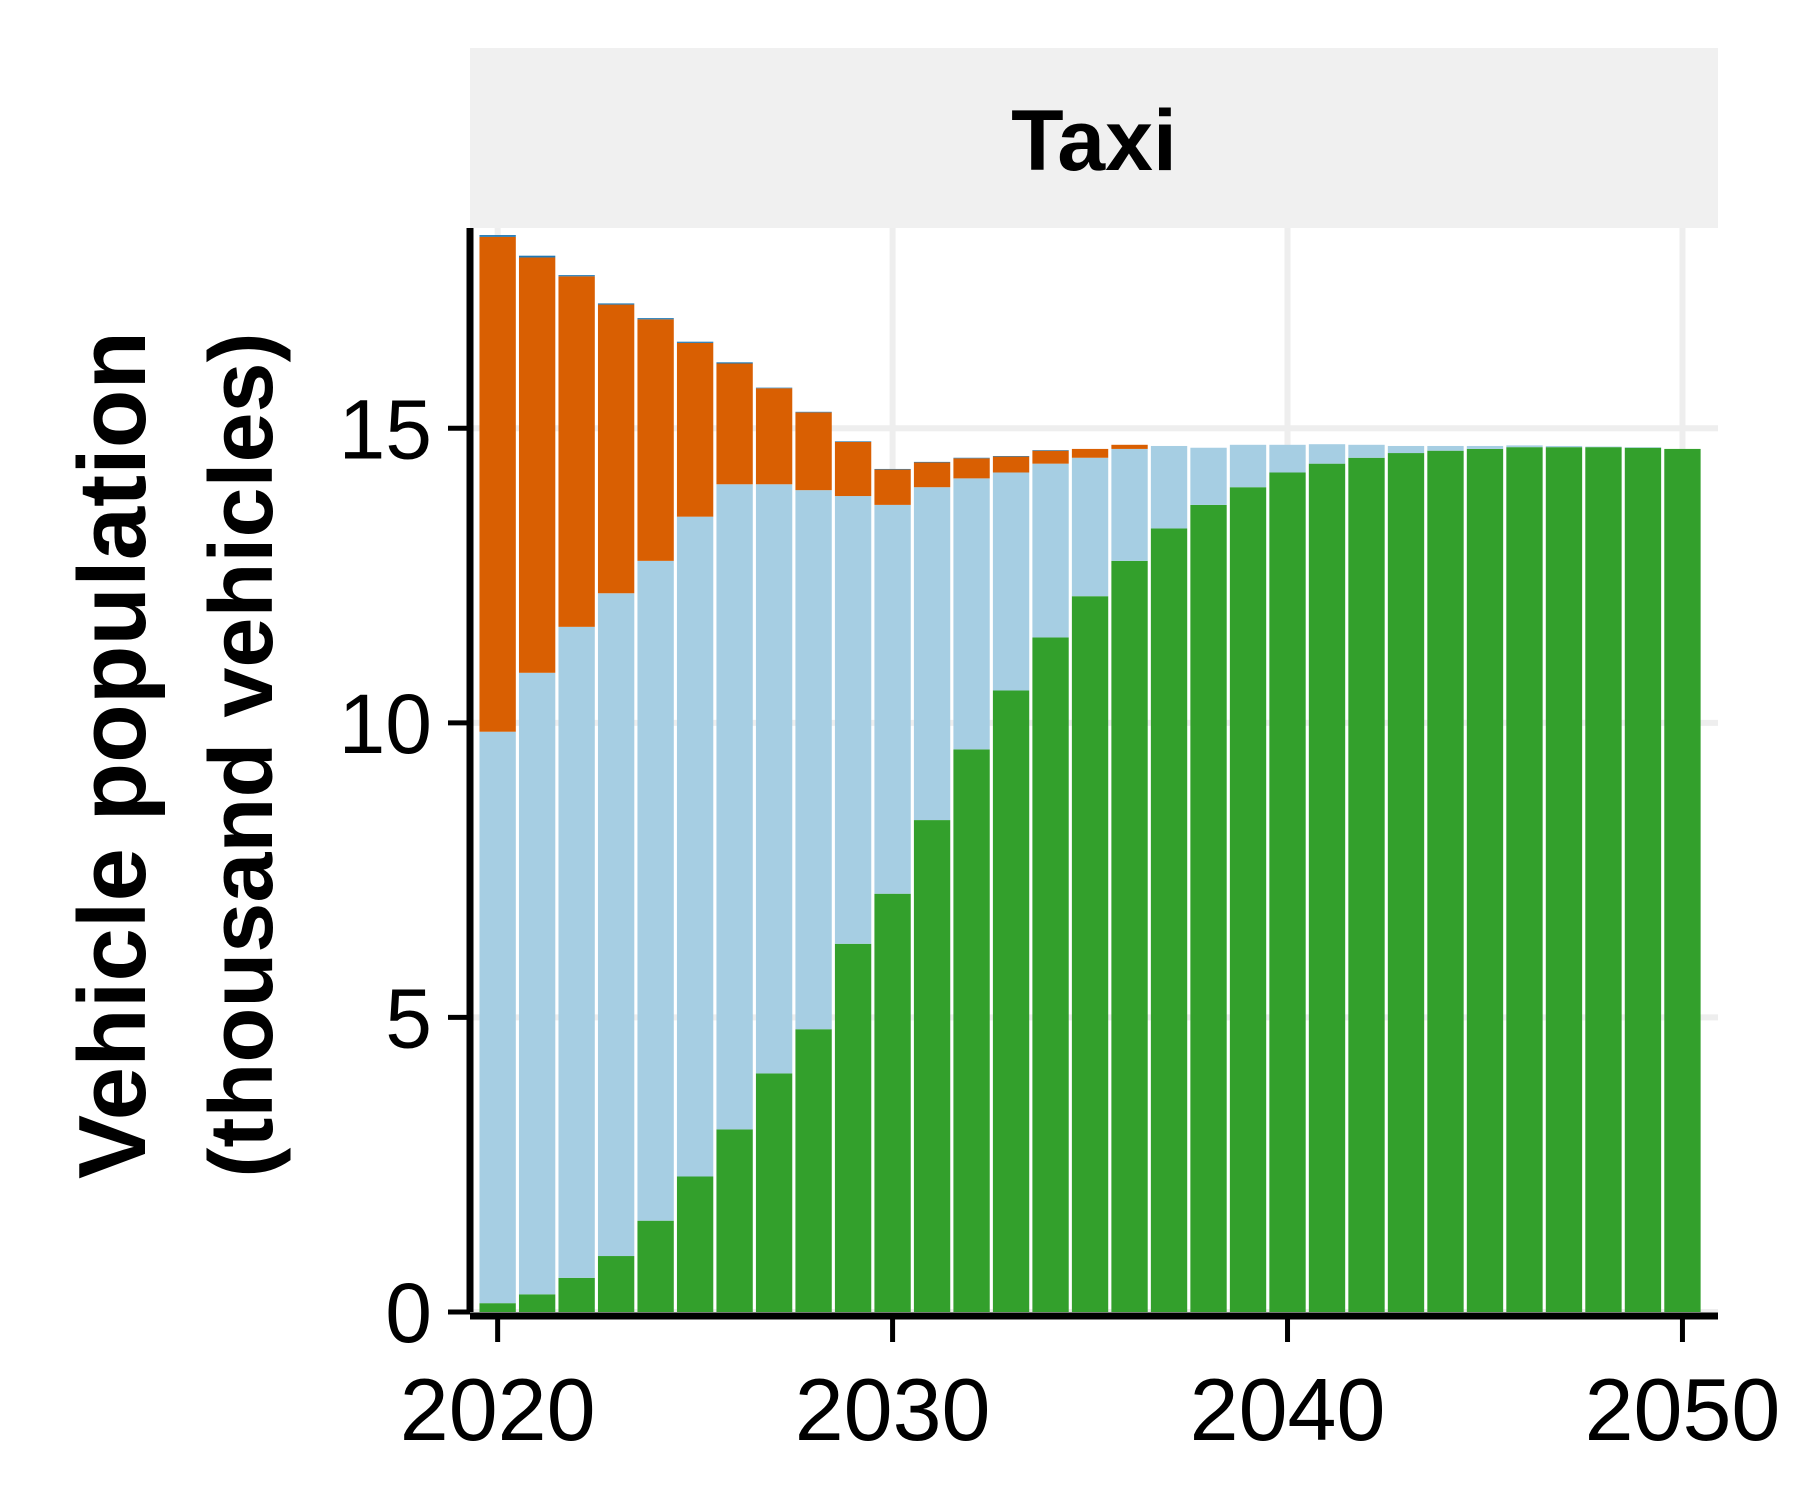  Describe the element at coordinates (1050, 457) in the screenshot. I see `bar-2034-s2` at that location.